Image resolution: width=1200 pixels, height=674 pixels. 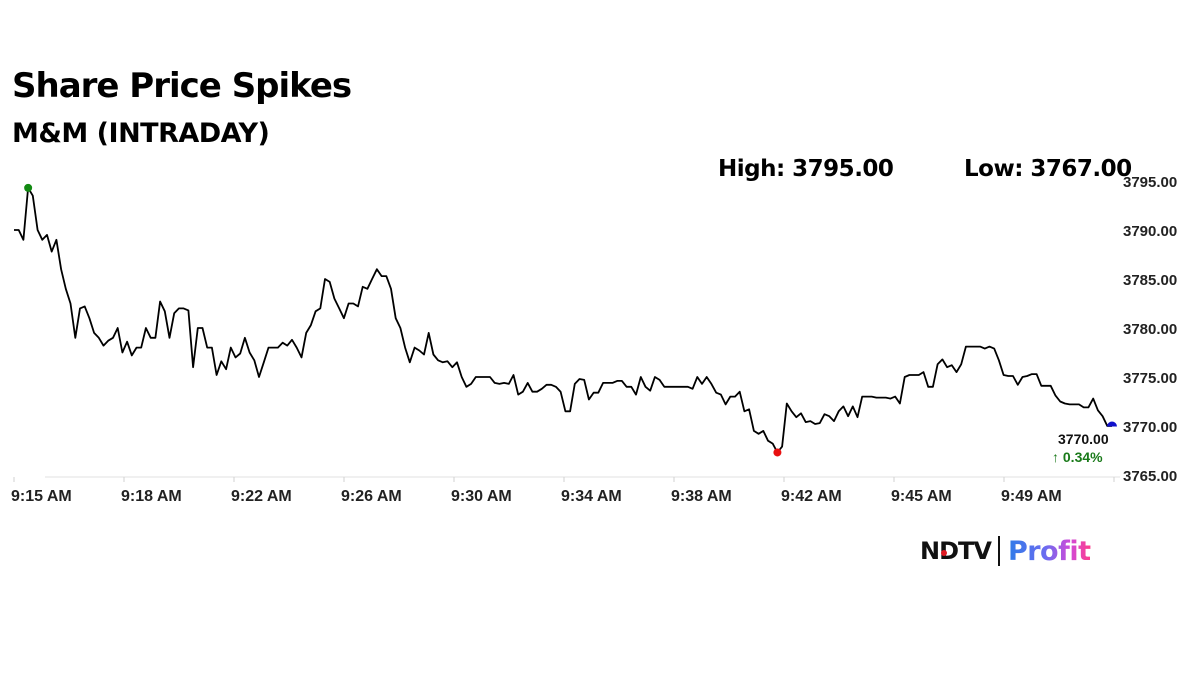 What do you see at coordinates (1048, 169) in the screenshot?
I see `low-value: Low: 3767.00` at bounding box center [1048, 169].